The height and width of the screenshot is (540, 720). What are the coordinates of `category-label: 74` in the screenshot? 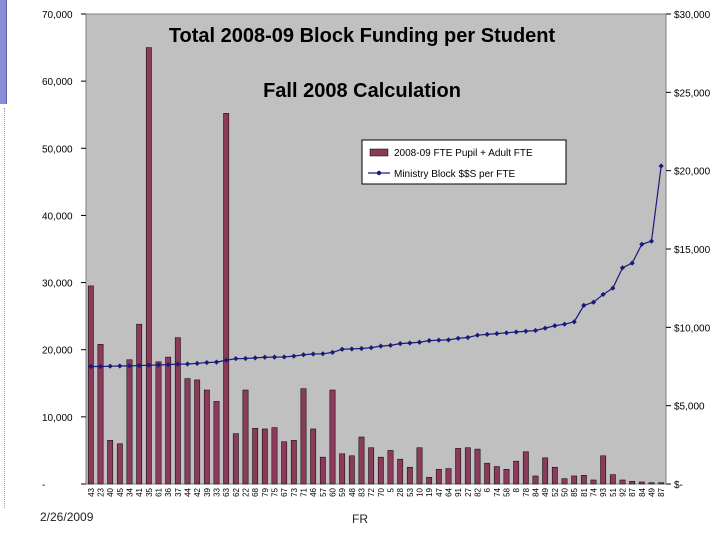 It's located at (497, 491).